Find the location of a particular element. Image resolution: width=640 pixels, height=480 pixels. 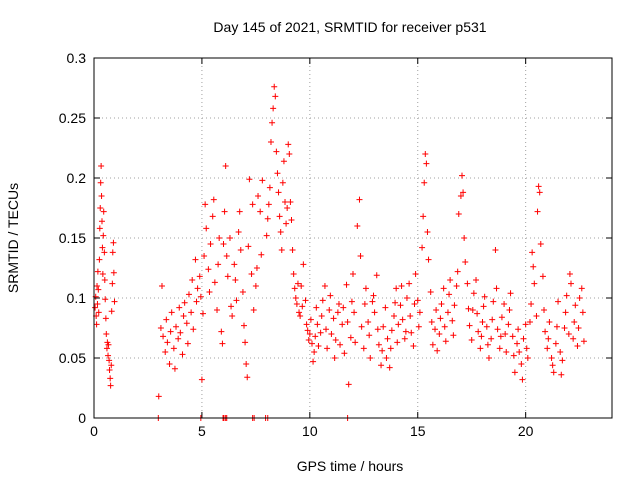

x-tick-label: 15 is located at coordinates (418, 431).